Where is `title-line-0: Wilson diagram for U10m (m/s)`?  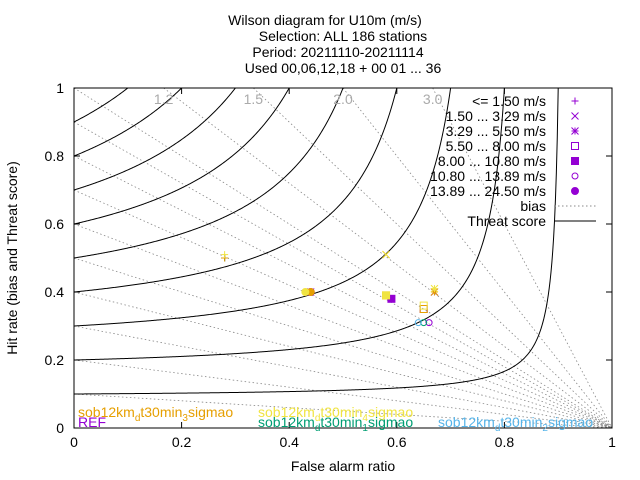 title-line-0: Wilson diagram for U10m (m/s) is located at coordinates (325, 20).